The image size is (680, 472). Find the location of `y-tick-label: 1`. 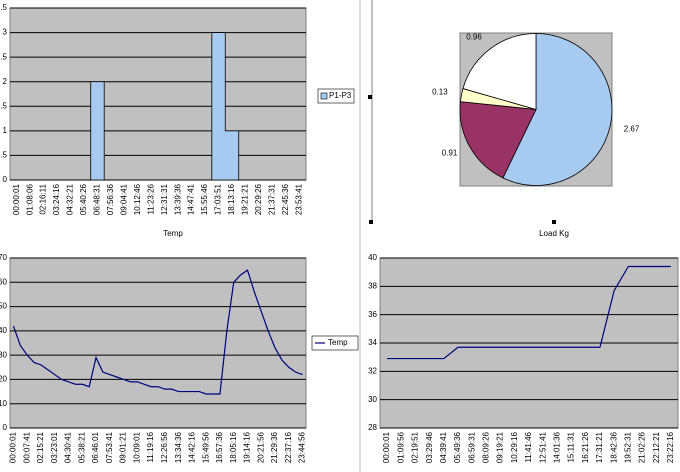

y-tick-label: 1 is located at coordinates (5, 130).